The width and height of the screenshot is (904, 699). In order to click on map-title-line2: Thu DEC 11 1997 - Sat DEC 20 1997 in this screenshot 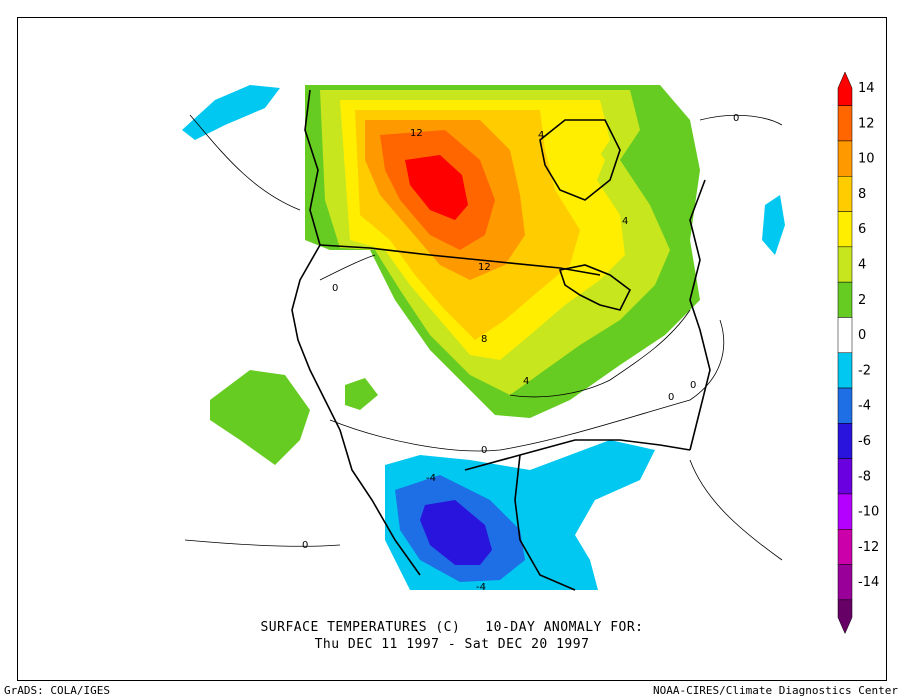, I will do `click(452, 644)`.